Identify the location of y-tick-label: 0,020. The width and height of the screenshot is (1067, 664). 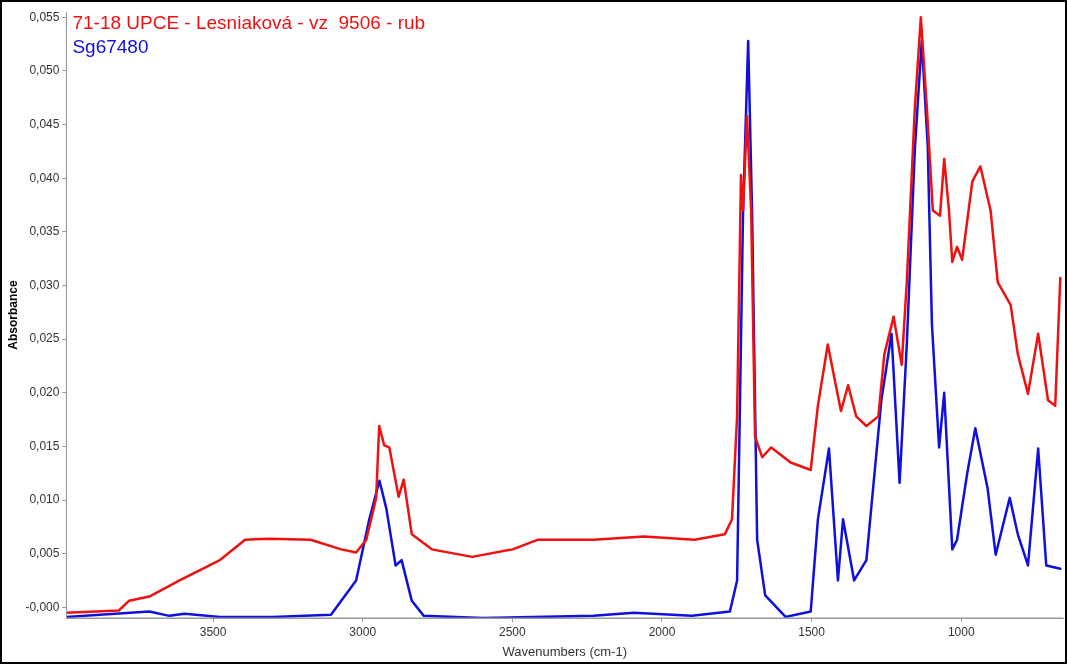
(44, 392).